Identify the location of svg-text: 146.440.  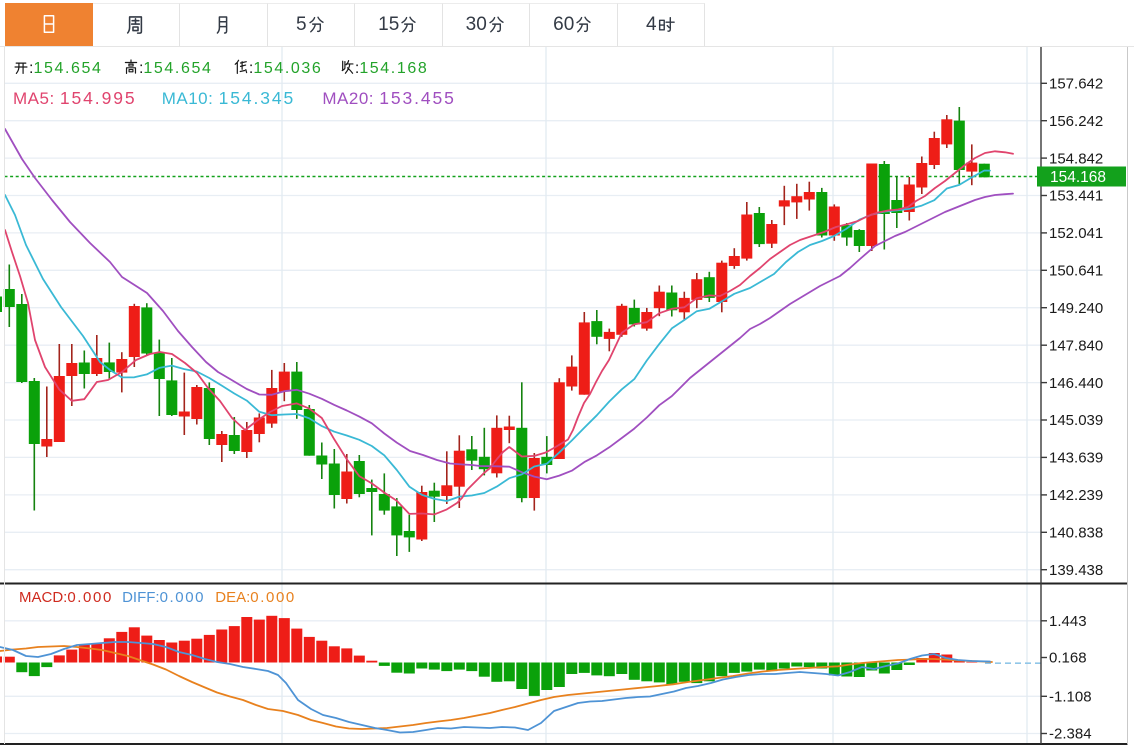
(1076, 383).